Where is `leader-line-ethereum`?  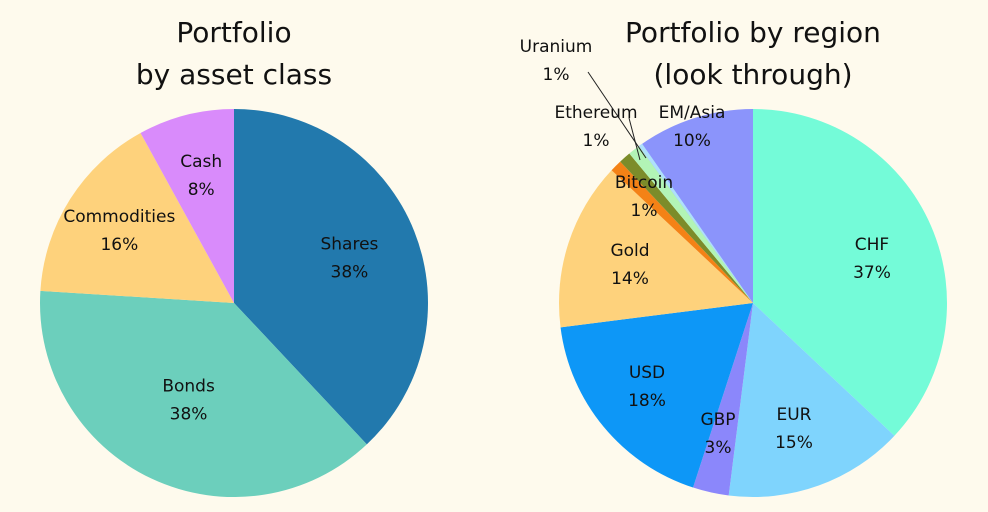 leader-line-ethereum is located at coordinates (634, 139).